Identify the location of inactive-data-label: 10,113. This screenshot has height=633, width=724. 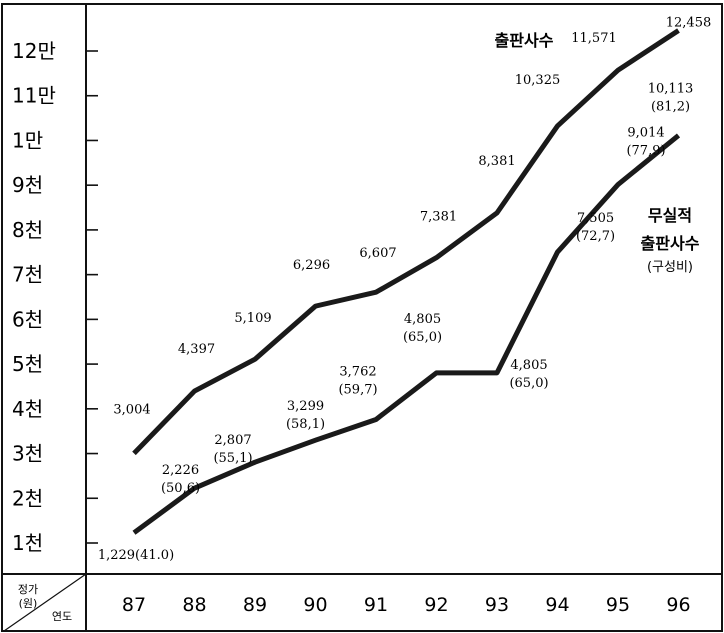
(671, 88).